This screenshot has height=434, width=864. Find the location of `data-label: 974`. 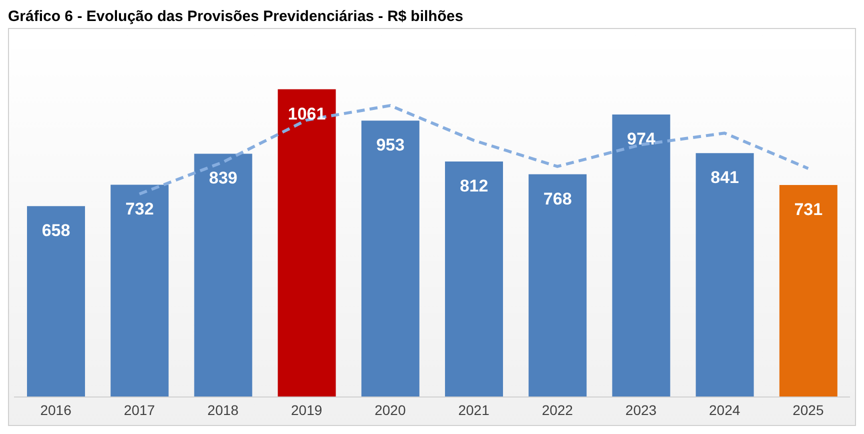

data-label: 974 is located at coordinates (641, 139).